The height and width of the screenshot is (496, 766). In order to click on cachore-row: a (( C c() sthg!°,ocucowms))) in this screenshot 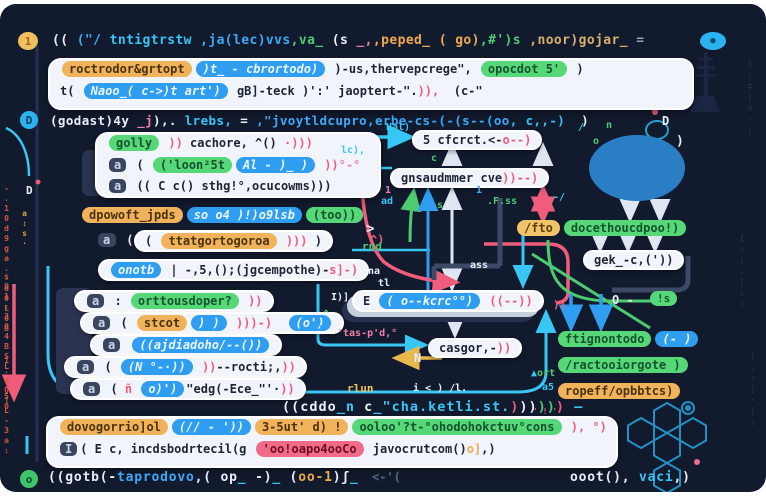, I will do `click(238, 189)`.